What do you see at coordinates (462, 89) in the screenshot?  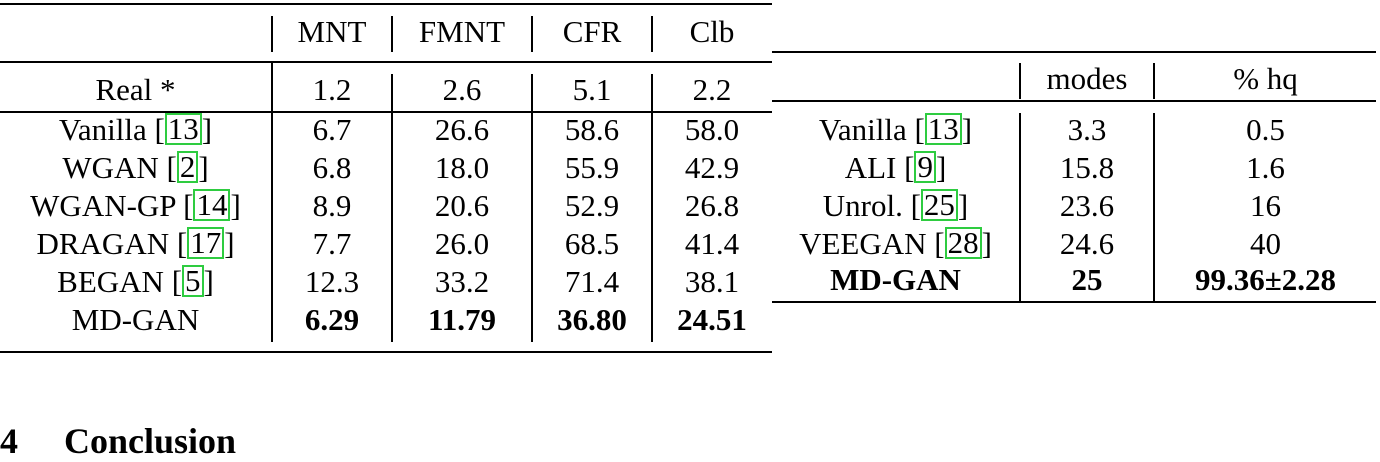 I see `table-cell: 2.6` at bounding box center [462, 89].